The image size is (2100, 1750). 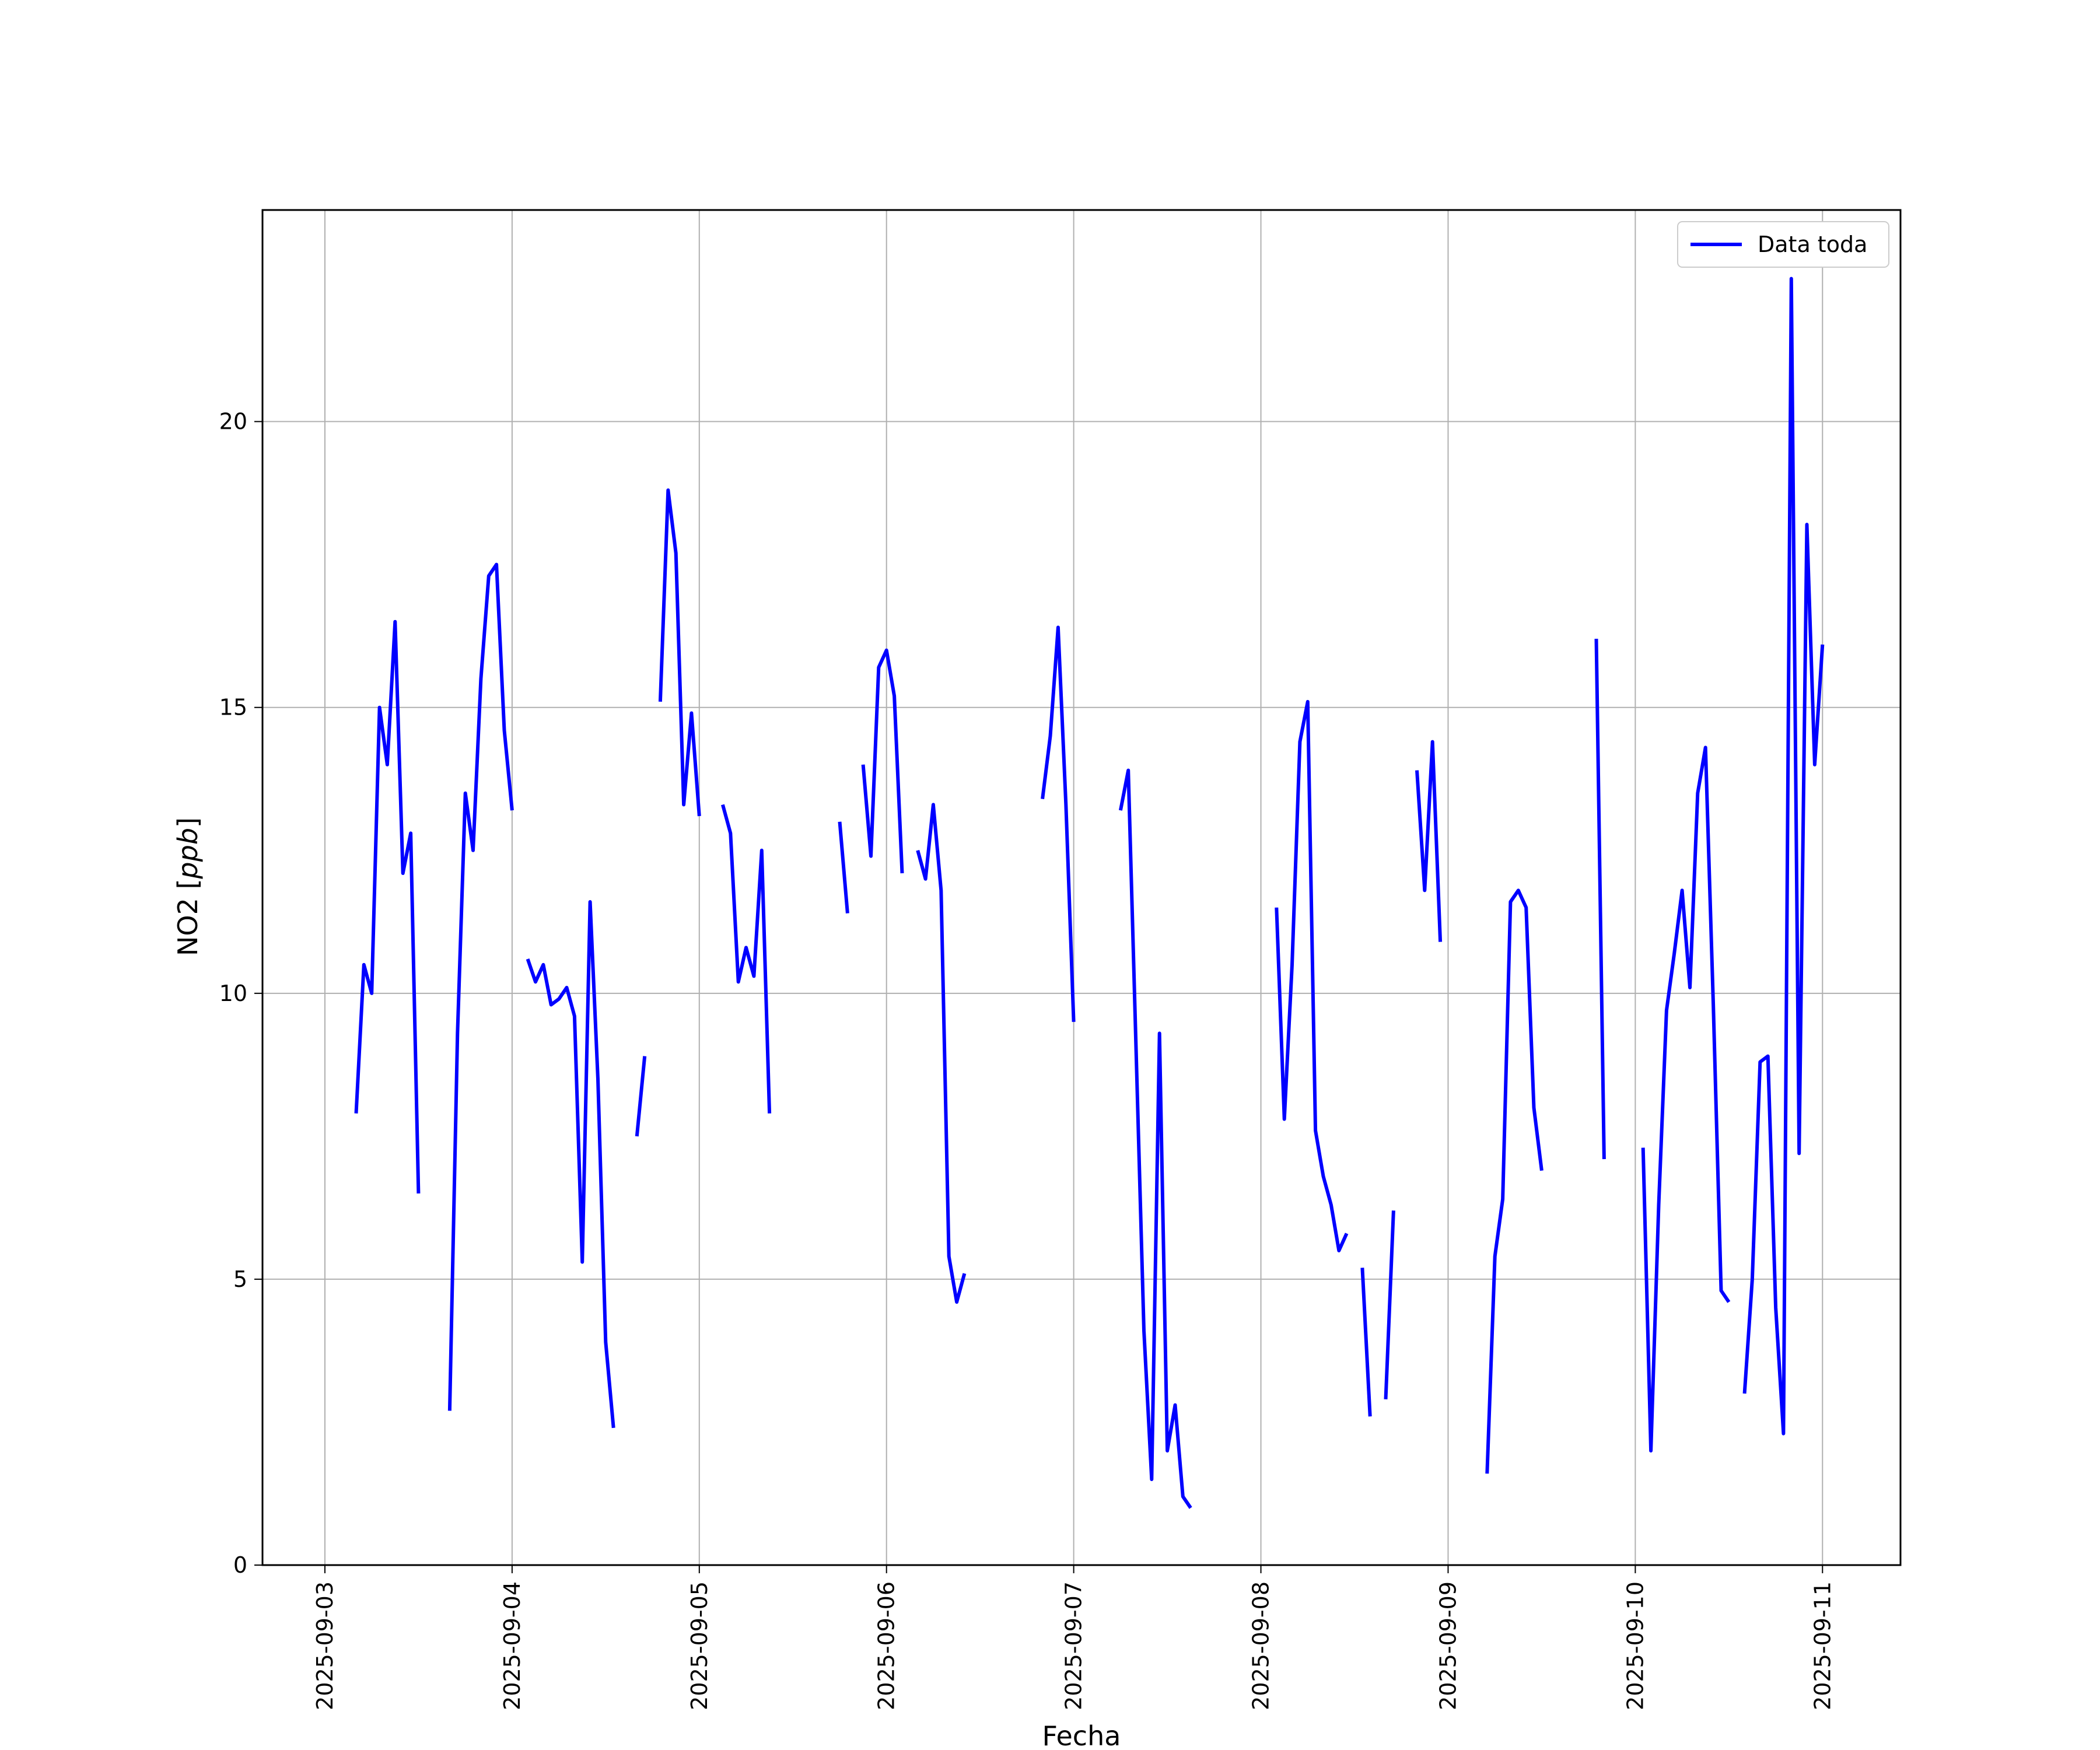 I want to click on x-tick-label: 2025-09-09, so click(x=1448, y=1645).